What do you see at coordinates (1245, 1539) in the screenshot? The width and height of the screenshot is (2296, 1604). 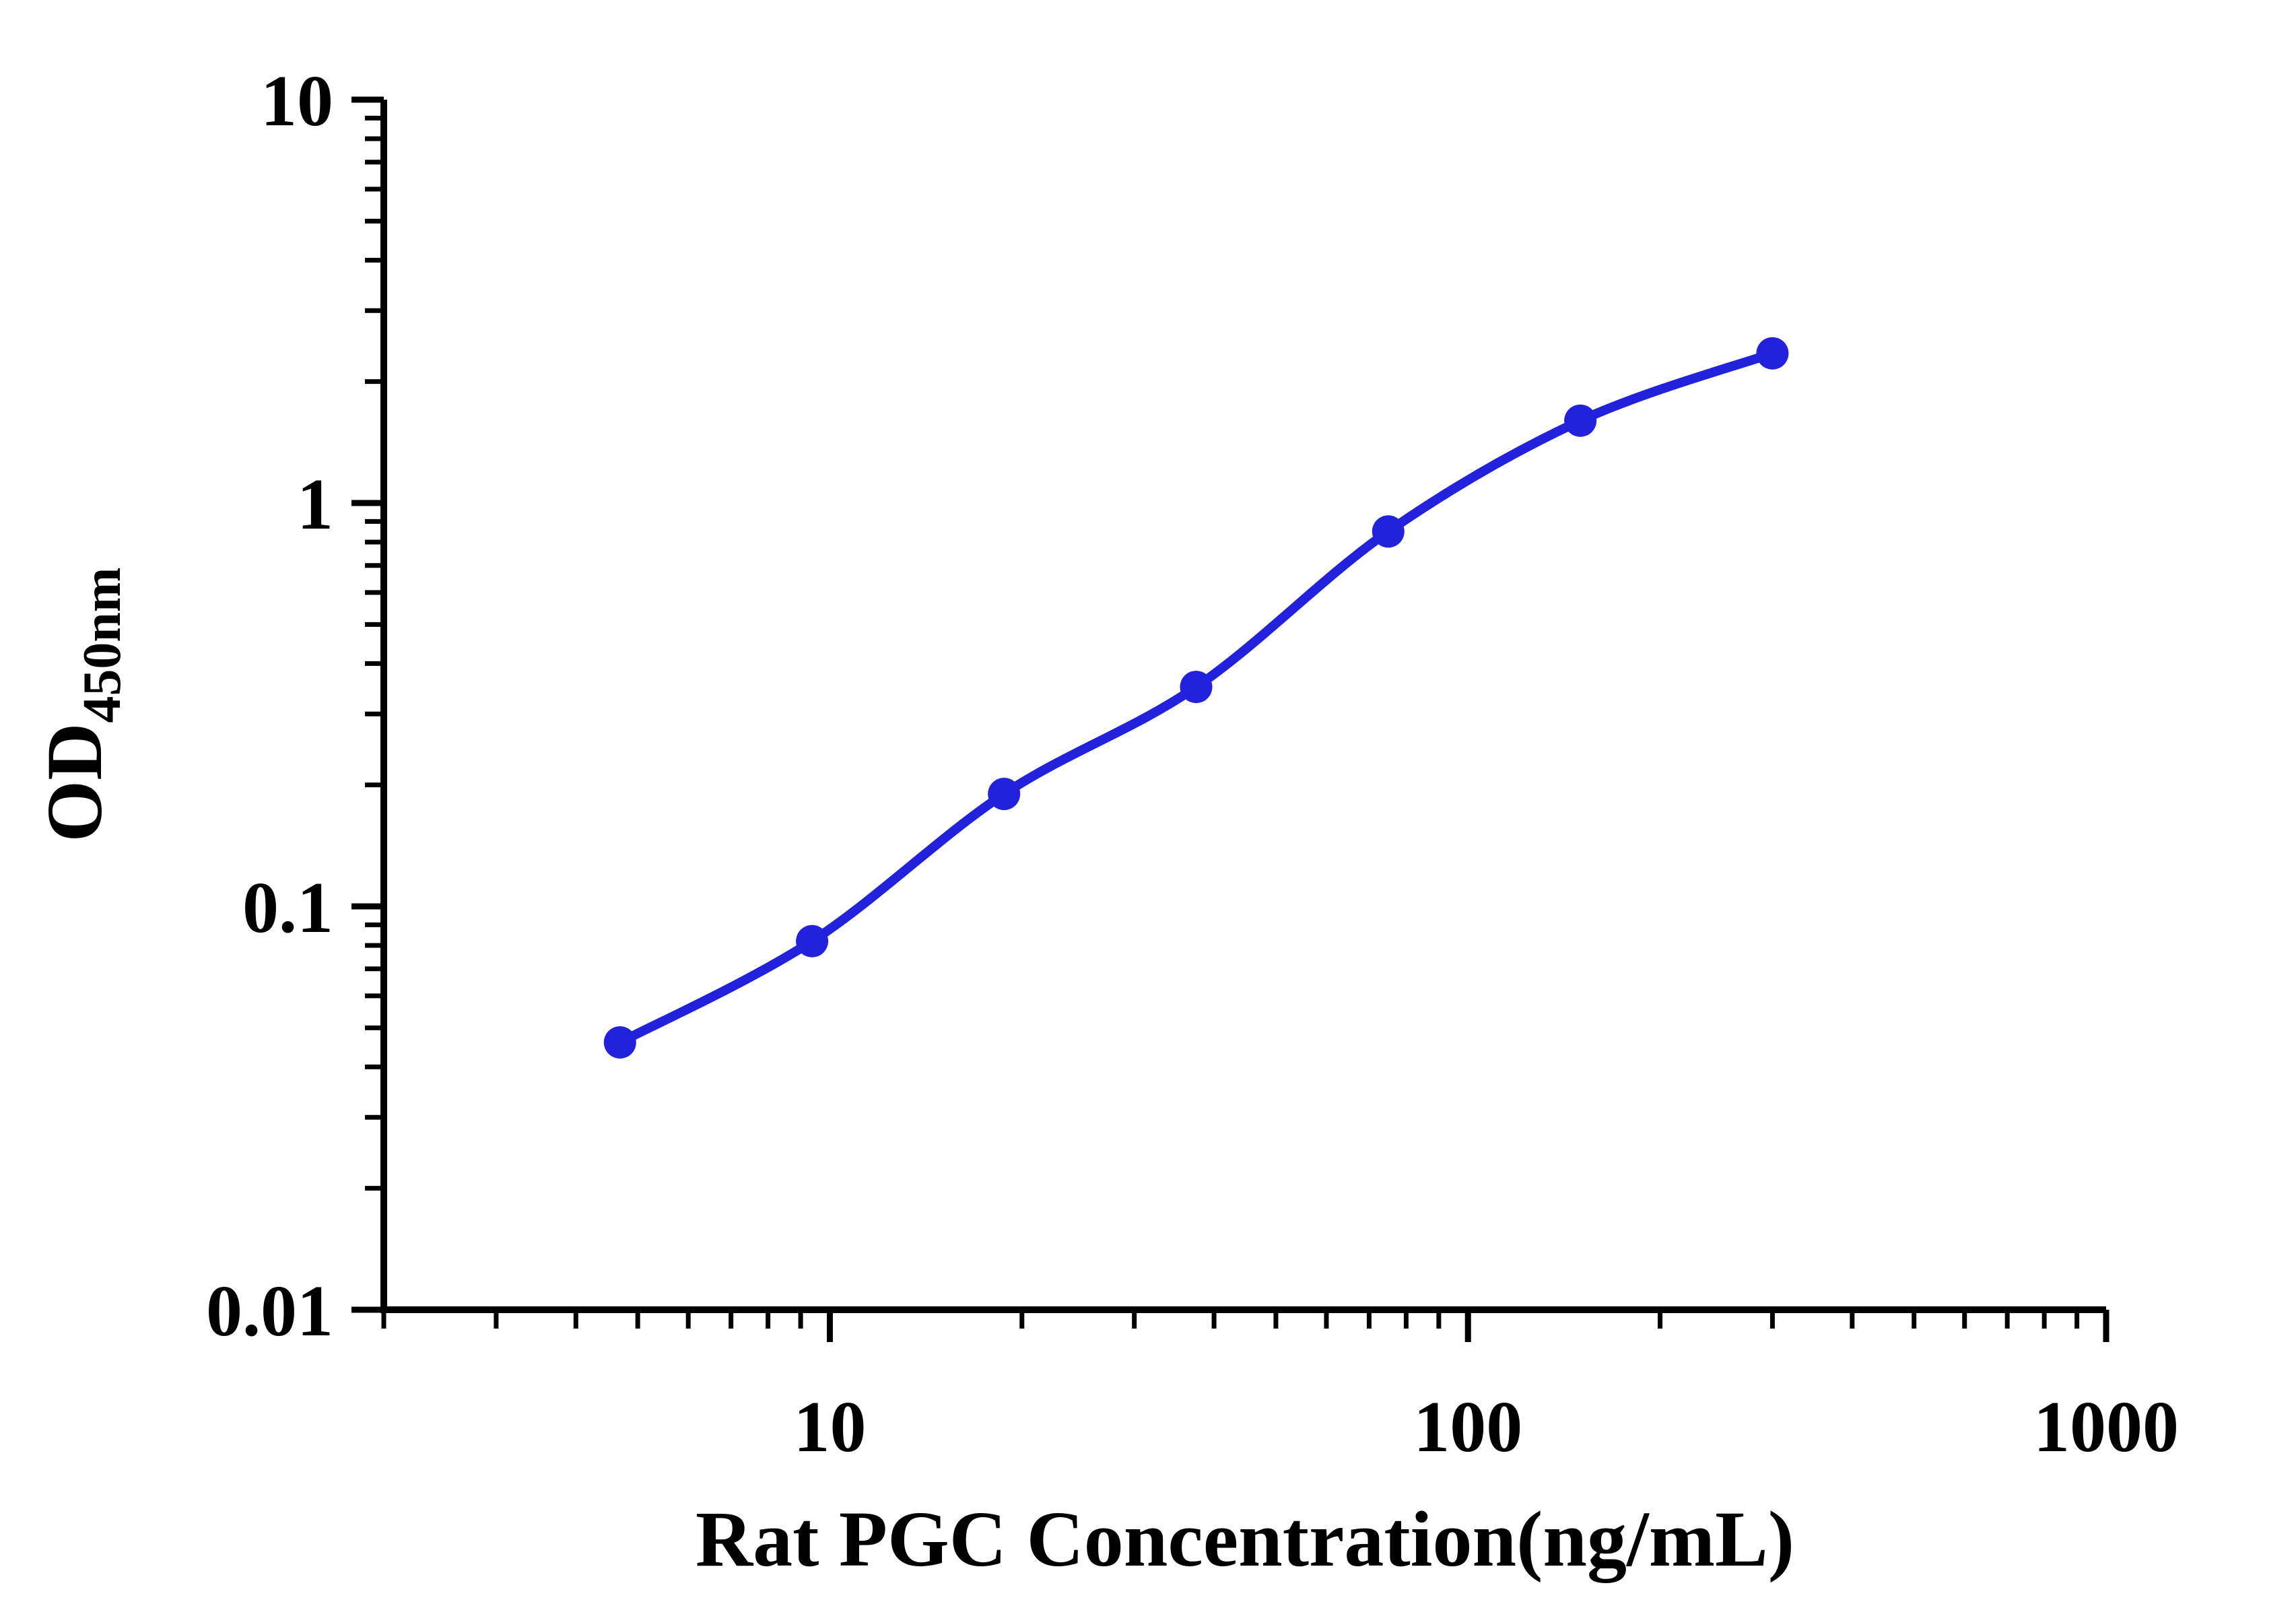 I see `x-axis-title: Rat PGC Concentration(ng/mL)` at bounding box center [1245, 1539].